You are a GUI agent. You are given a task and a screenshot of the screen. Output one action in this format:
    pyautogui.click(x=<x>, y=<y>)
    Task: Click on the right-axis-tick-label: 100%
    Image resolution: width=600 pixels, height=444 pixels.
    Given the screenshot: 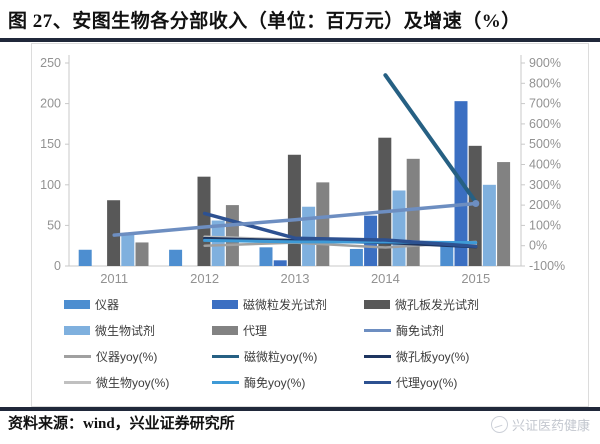 What is the action you would take?
    pyautogui.click(x=545, y=225)
    